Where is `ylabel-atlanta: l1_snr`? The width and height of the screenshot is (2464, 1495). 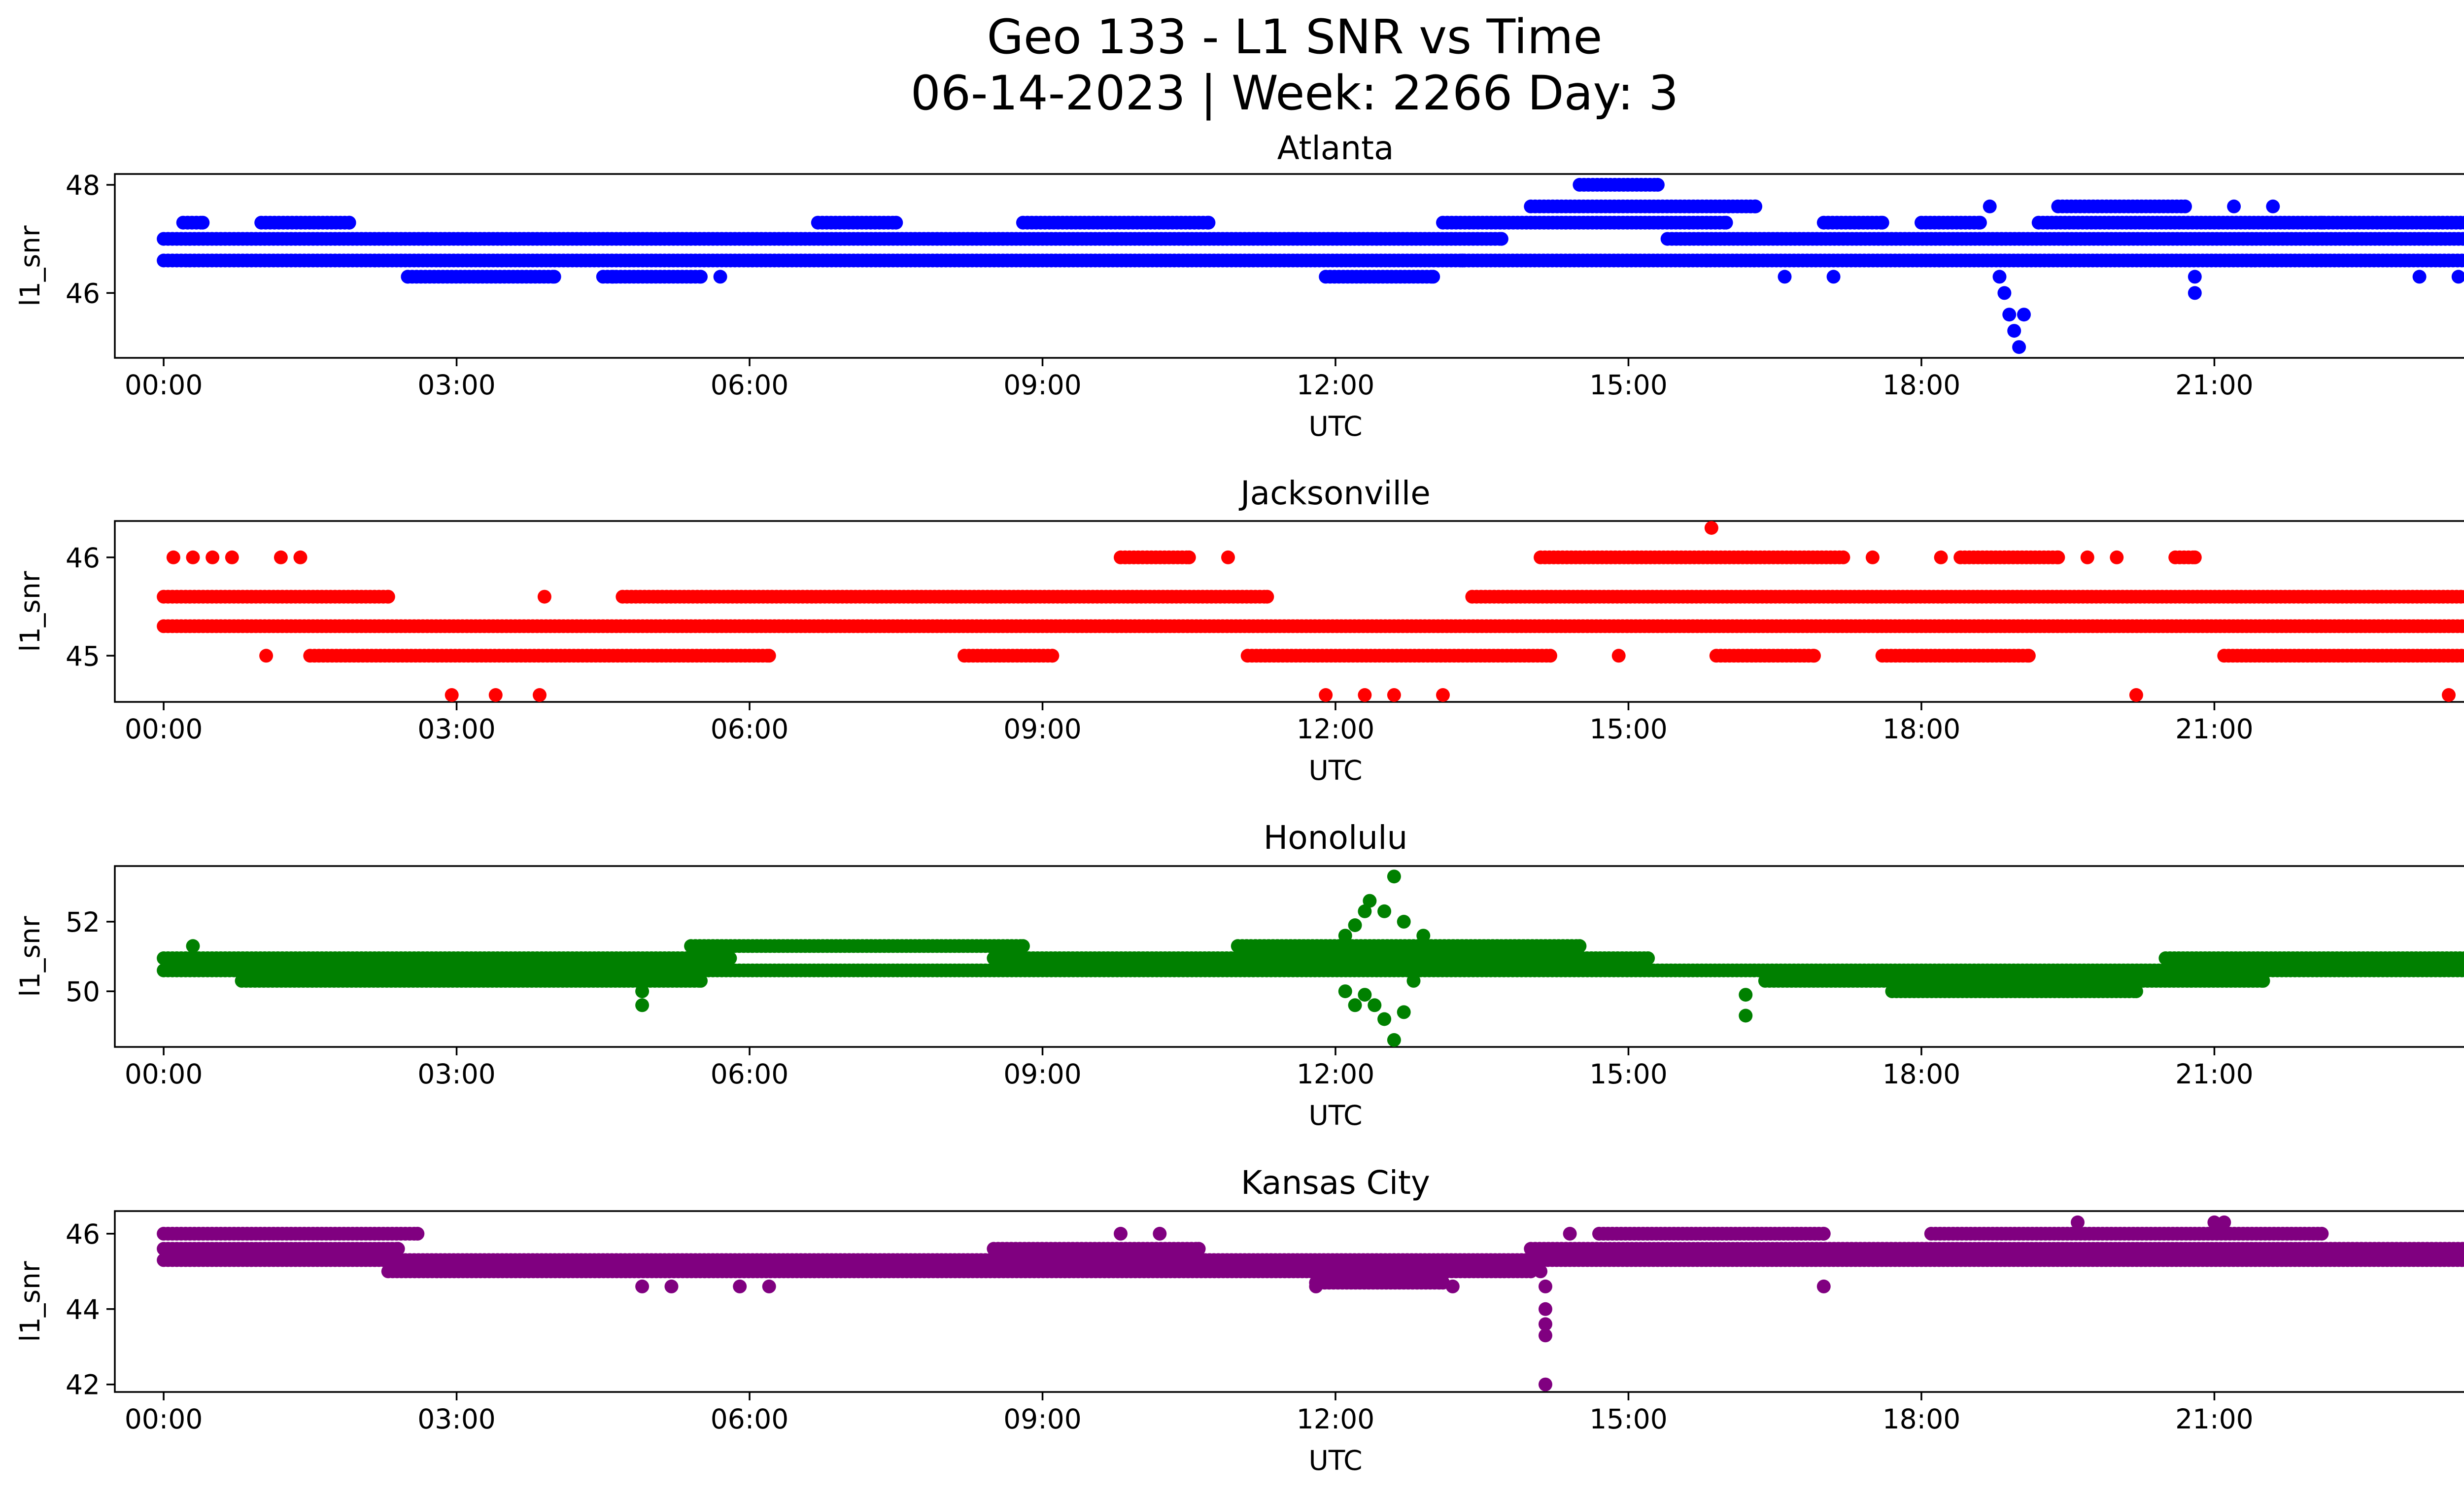
ylabel-atlanta: l1_snr is located at coordinates (30, 265).